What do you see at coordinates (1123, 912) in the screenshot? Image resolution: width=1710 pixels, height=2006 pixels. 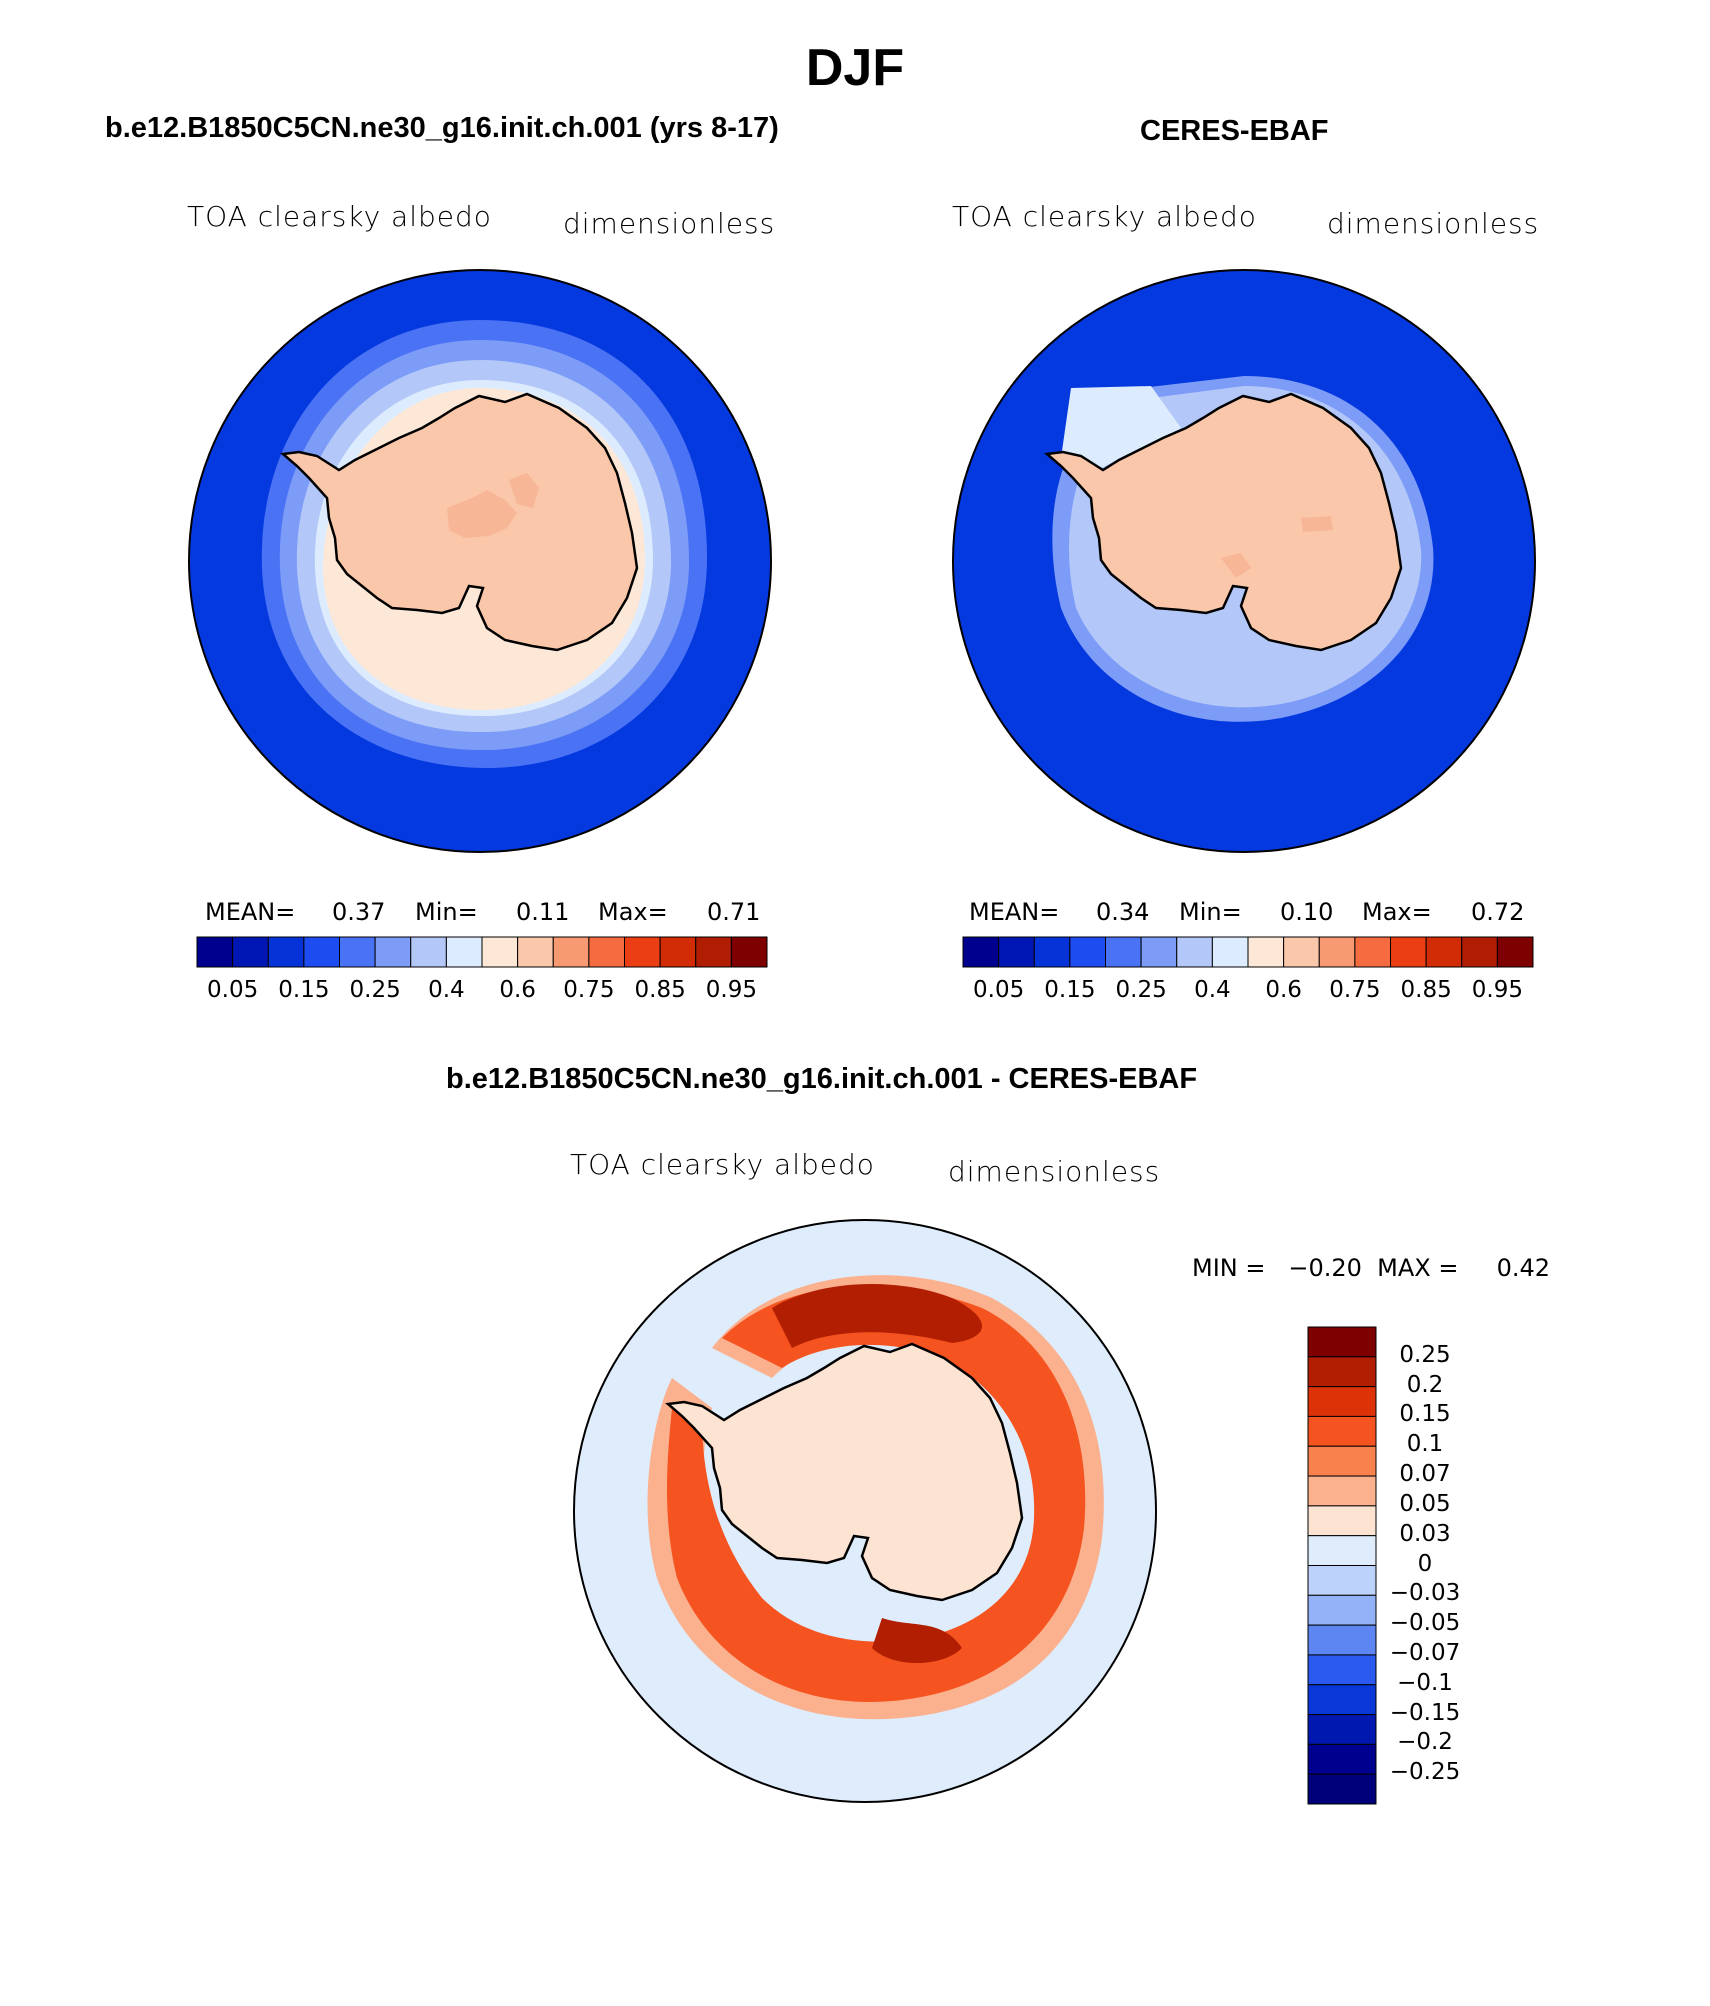 I see `stat-mean-obs: 0.34` at bounding box center [1123, 912].